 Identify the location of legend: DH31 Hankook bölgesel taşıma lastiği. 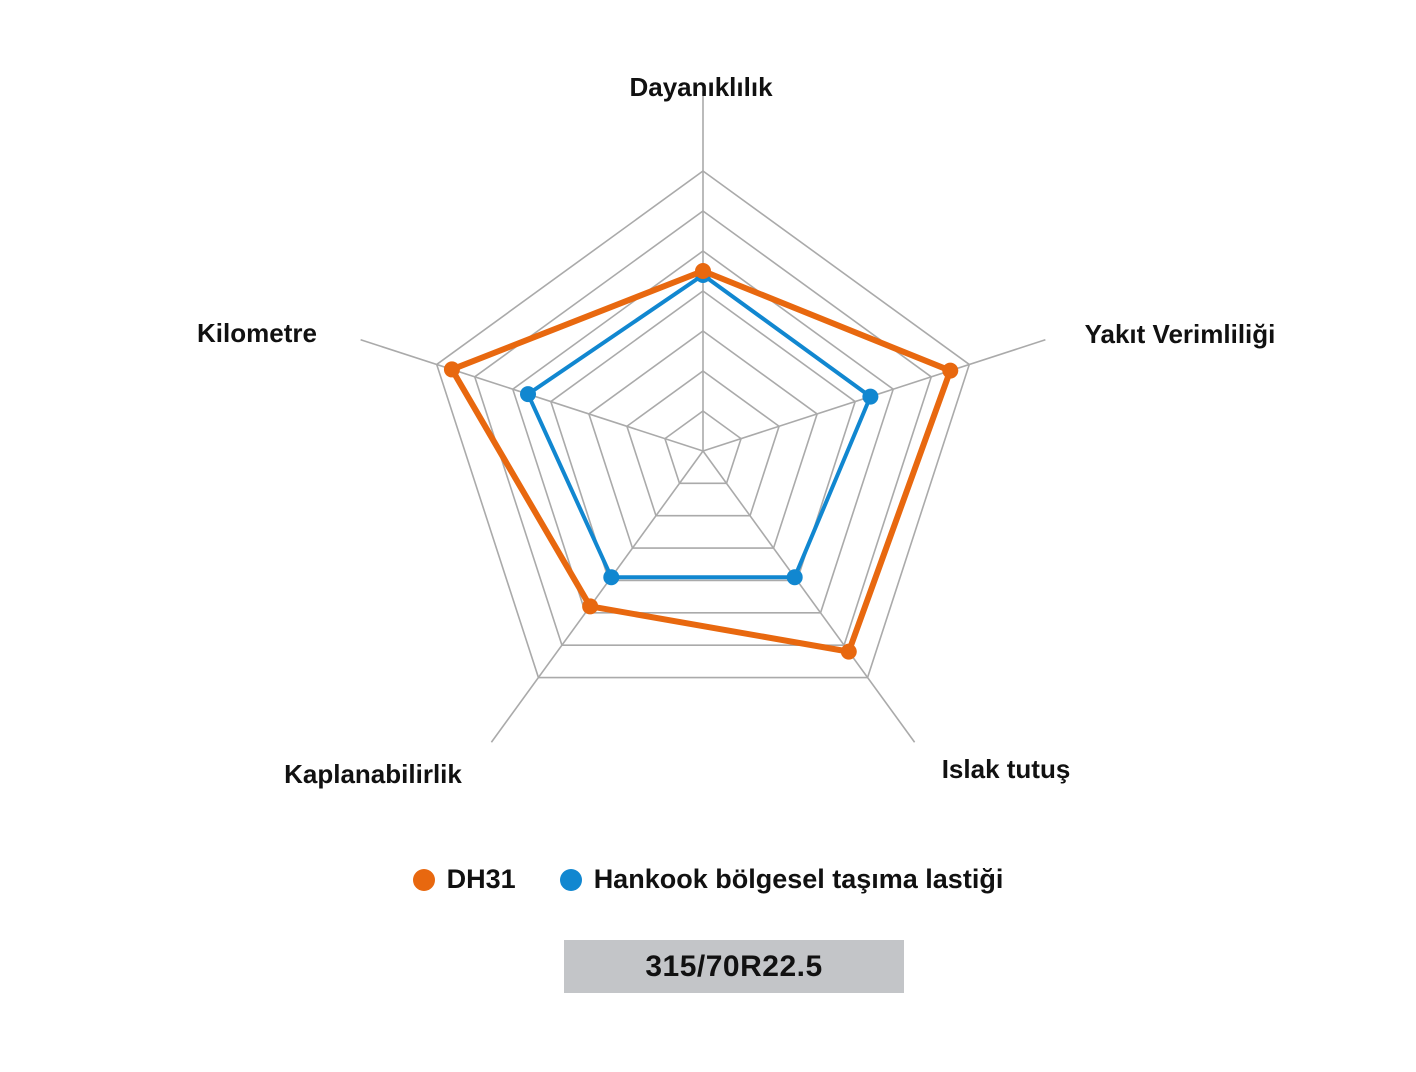
(708, 879).